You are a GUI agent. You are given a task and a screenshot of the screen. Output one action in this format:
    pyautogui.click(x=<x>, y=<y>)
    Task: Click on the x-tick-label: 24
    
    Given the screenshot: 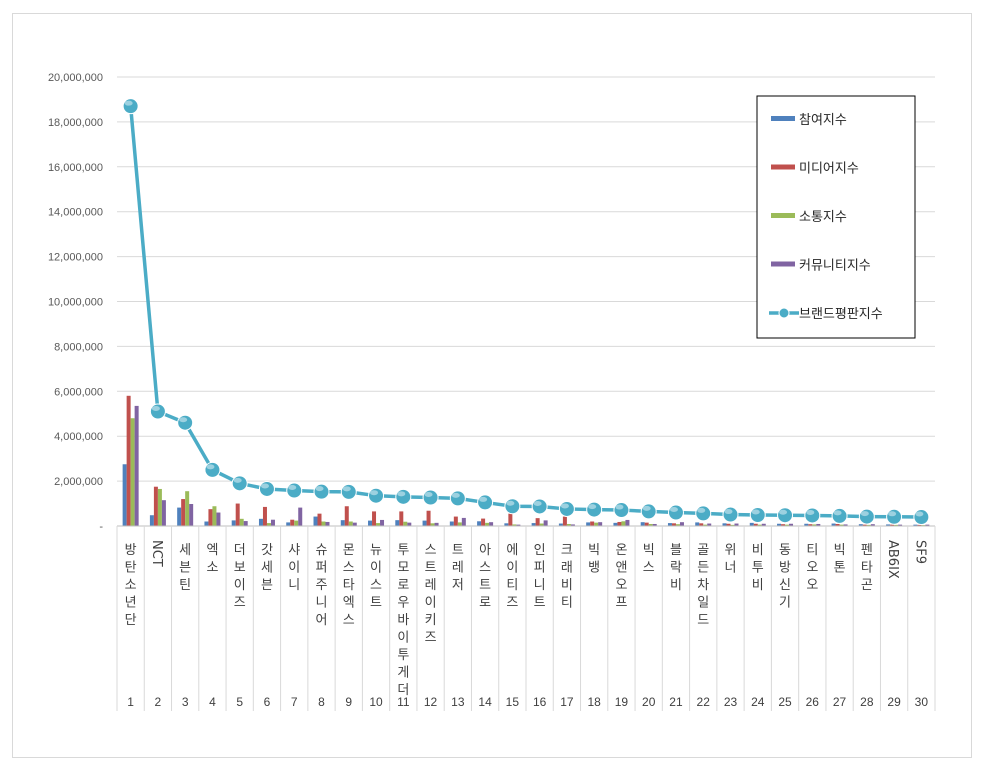 What is the action you would take?
    pyautogui.click(x=758, y=702)
    